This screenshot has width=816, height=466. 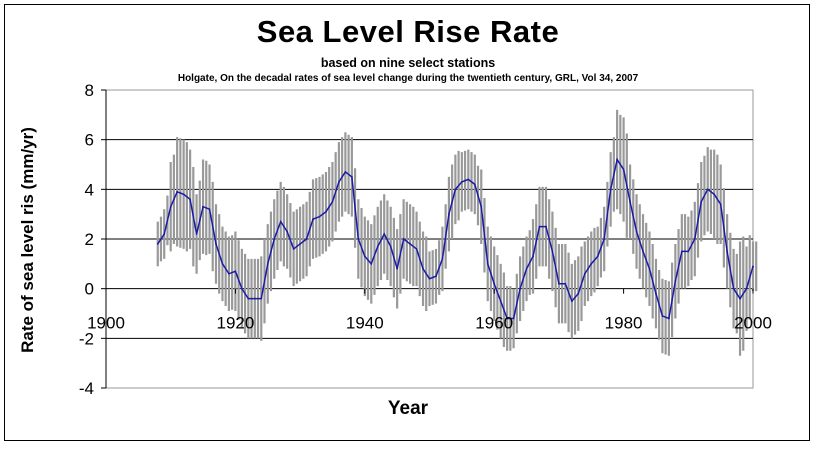 What do you see at coordinates (89, 90) in the screenshot?
I see `y-tick-label: 8` at bounding box center [89, 90].